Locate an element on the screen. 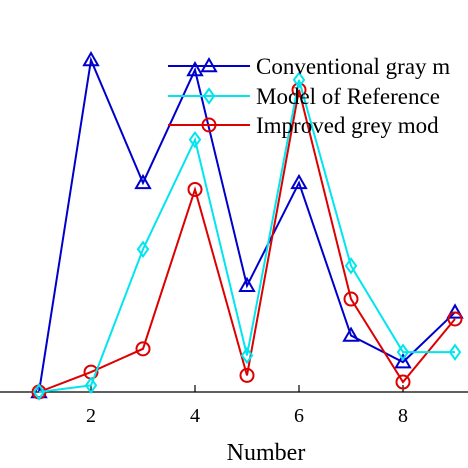 The width and height of the screenshot is (468, 468). x-tick-label: 2 is located at coordinates (91, 416).